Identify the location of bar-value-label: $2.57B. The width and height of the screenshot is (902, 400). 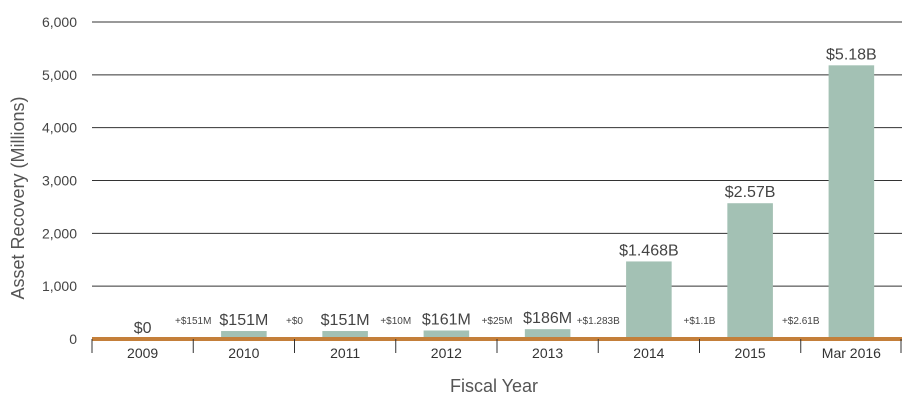
(750, 192).